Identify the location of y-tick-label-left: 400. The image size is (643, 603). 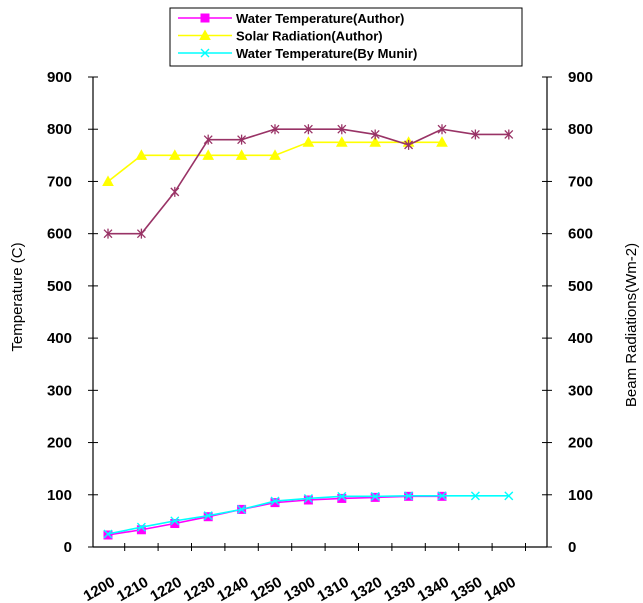
(59, 338).